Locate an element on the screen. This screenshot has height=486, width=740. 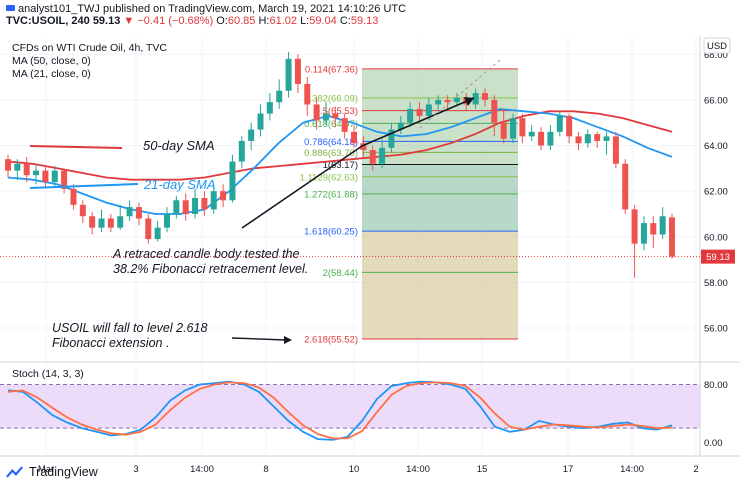
fib-level-label: 2.618(55.52) is located at coordinates (331, 340).